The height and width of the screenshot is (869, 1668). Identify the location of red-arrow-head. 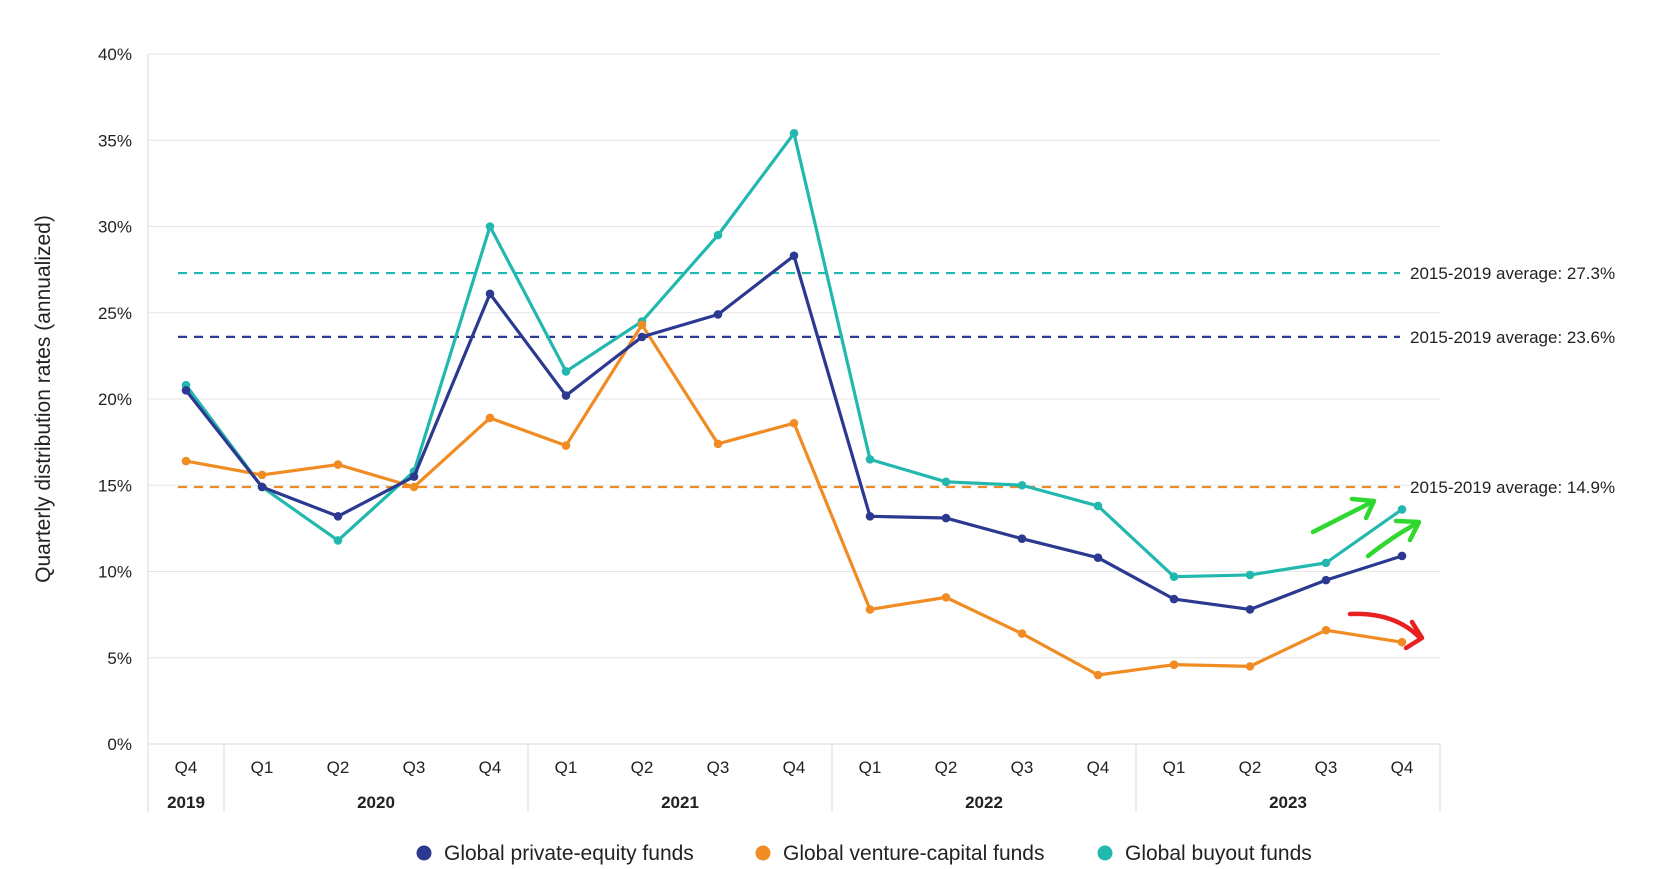
(1414, 635).